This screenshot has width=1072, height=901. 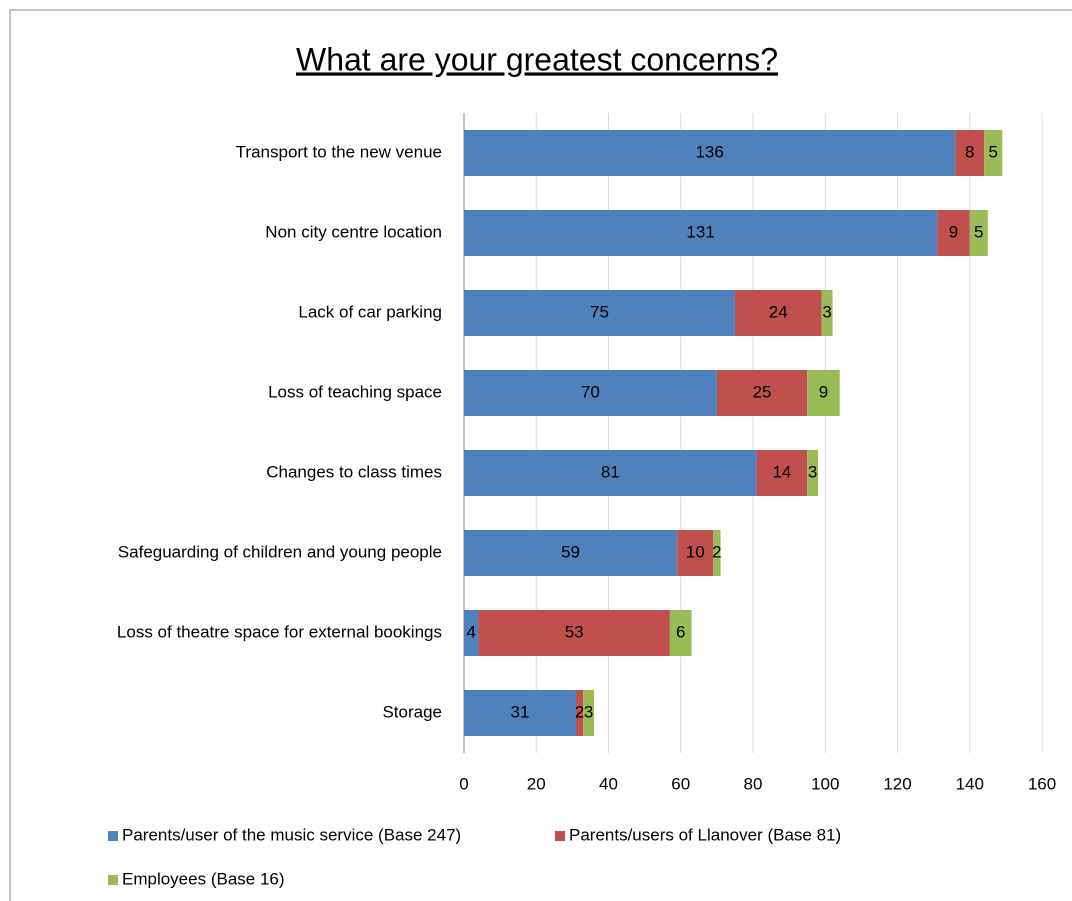 I want to click on legend-label: Employees (Base 16), so click(x=203, y=878).